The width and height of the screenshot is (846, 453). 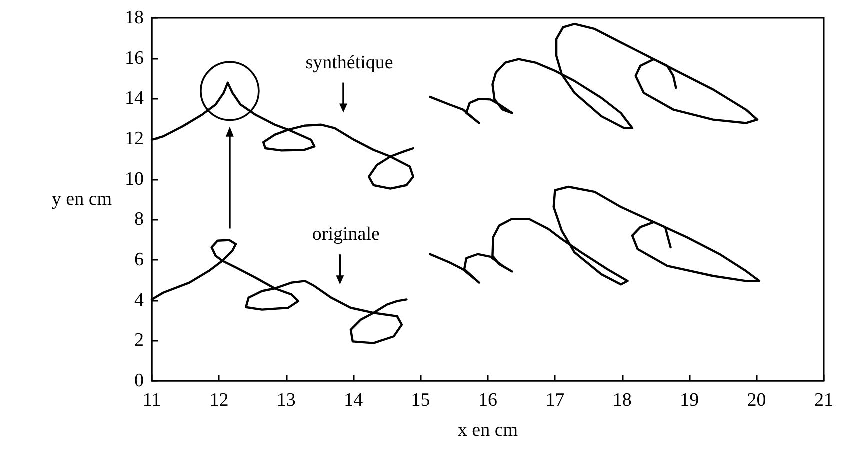 What do you see at coordinates (824, 400) in the screenshot?
I see `x-tick-label: 21` at bounding box center [824, 400].